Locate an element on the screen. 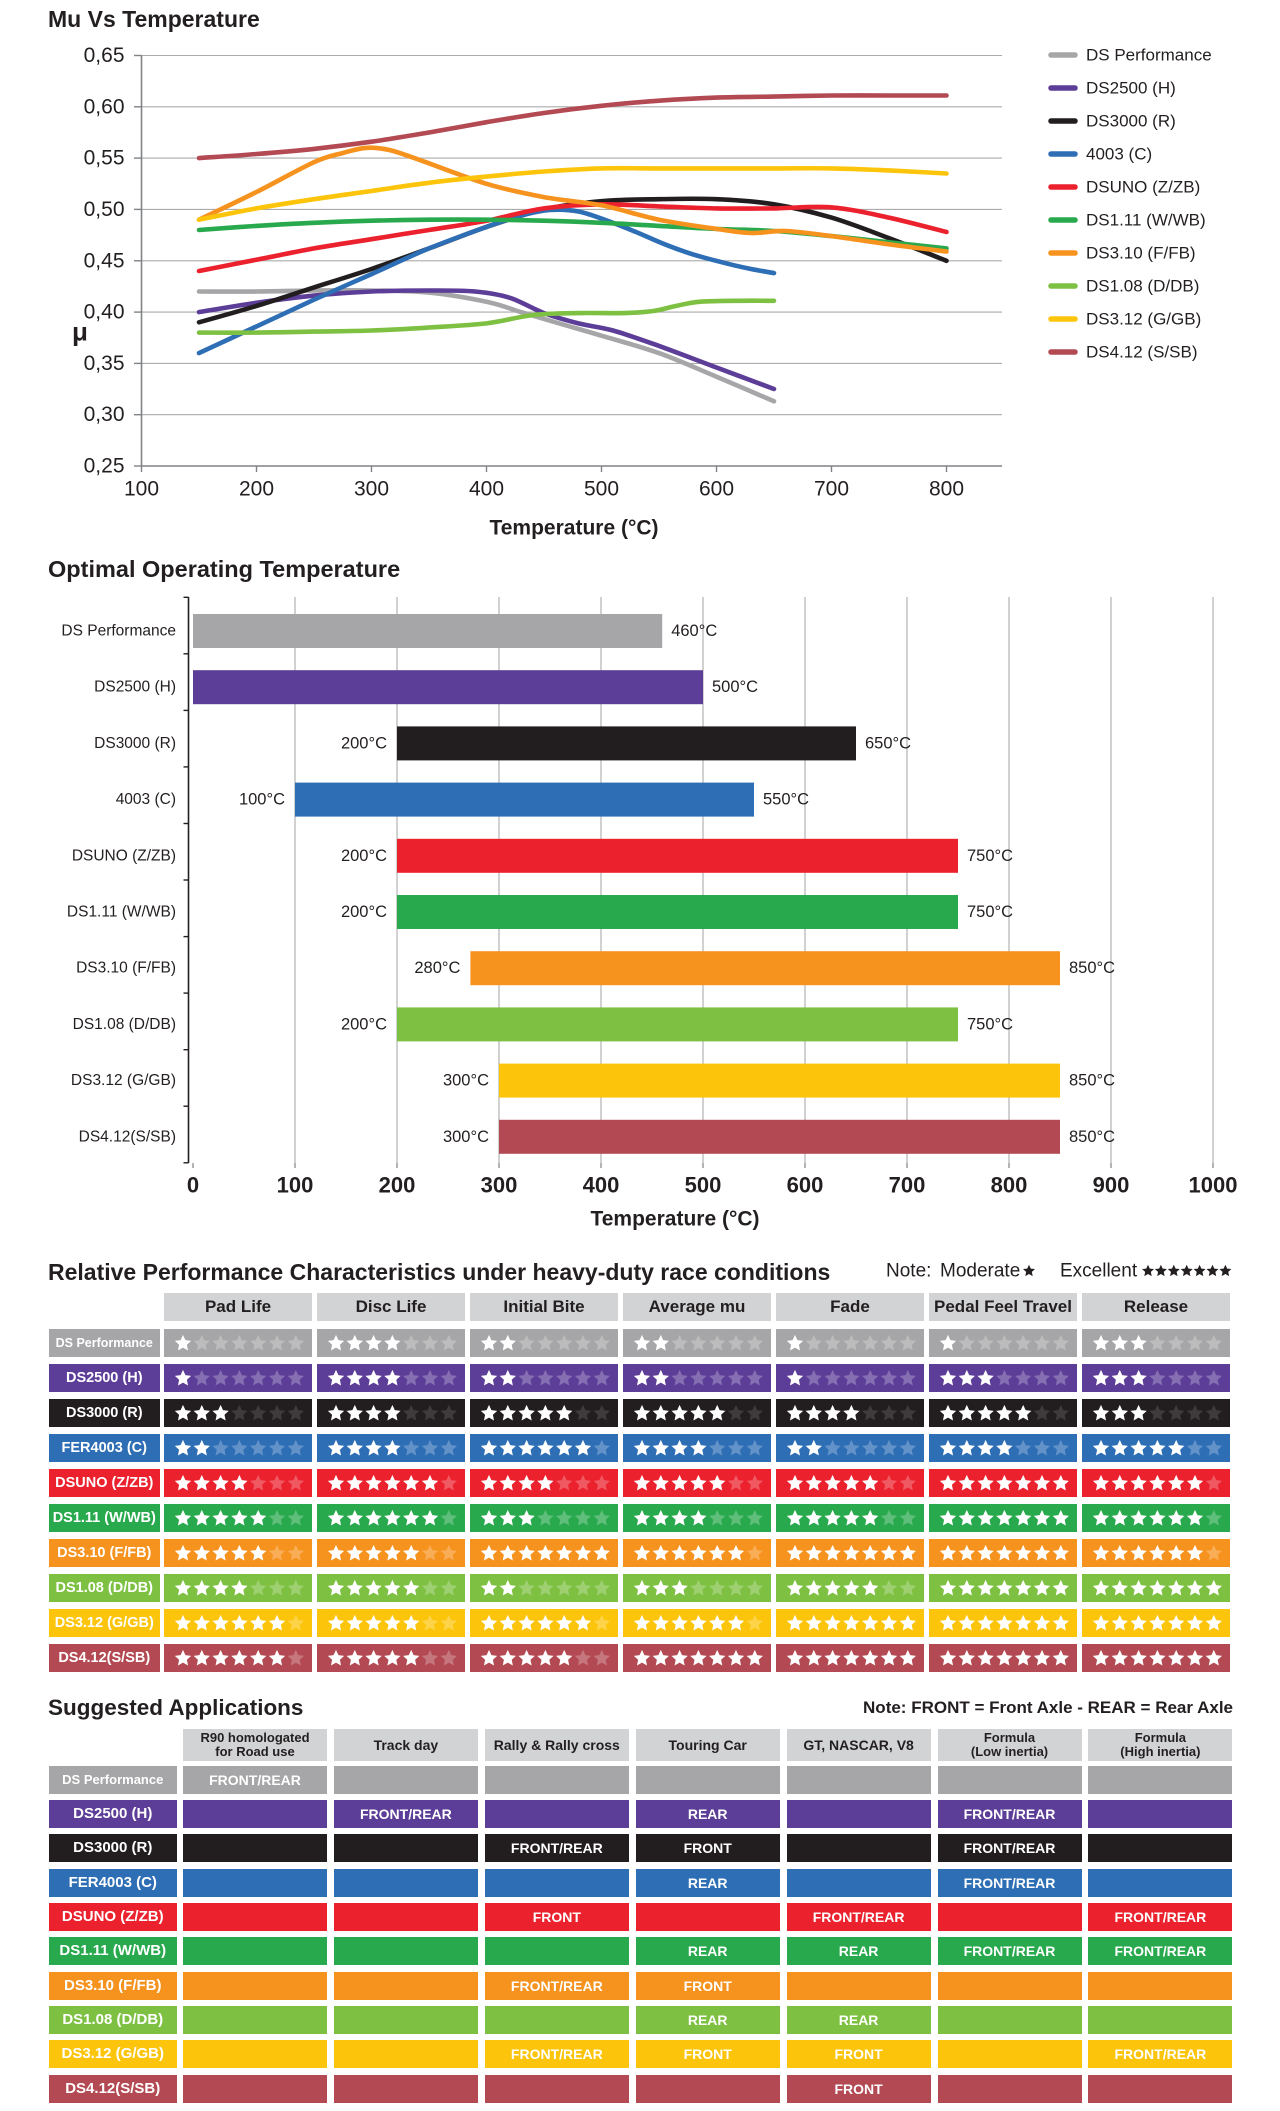 This screenshot has width=1280, height=2111. svg-text: 0,35 is located at coordinates (104, 363).